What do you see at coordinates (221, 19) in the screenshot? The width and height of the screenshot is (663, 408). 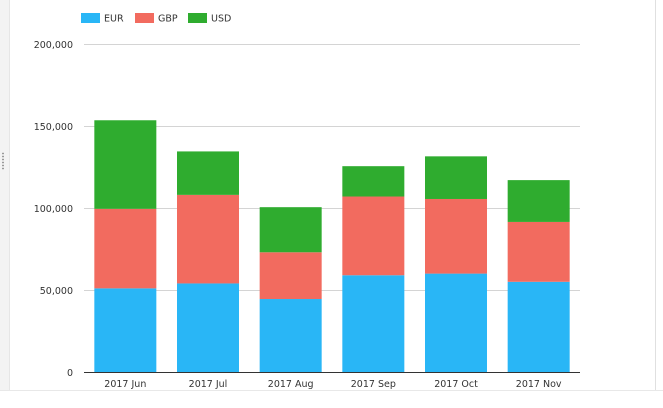 I see `legend-label-usd: USD` at bounding box center [221, 19].